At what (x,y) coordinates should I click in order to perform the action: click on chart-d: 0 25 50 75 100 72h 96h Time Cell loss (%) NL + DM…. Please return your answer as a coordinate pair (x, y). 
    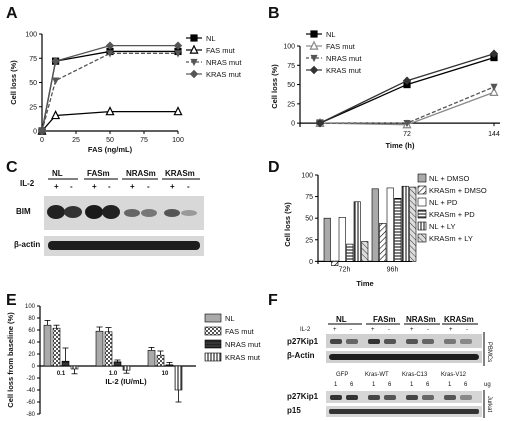
    Looking at the image, I should click on (385, 231).